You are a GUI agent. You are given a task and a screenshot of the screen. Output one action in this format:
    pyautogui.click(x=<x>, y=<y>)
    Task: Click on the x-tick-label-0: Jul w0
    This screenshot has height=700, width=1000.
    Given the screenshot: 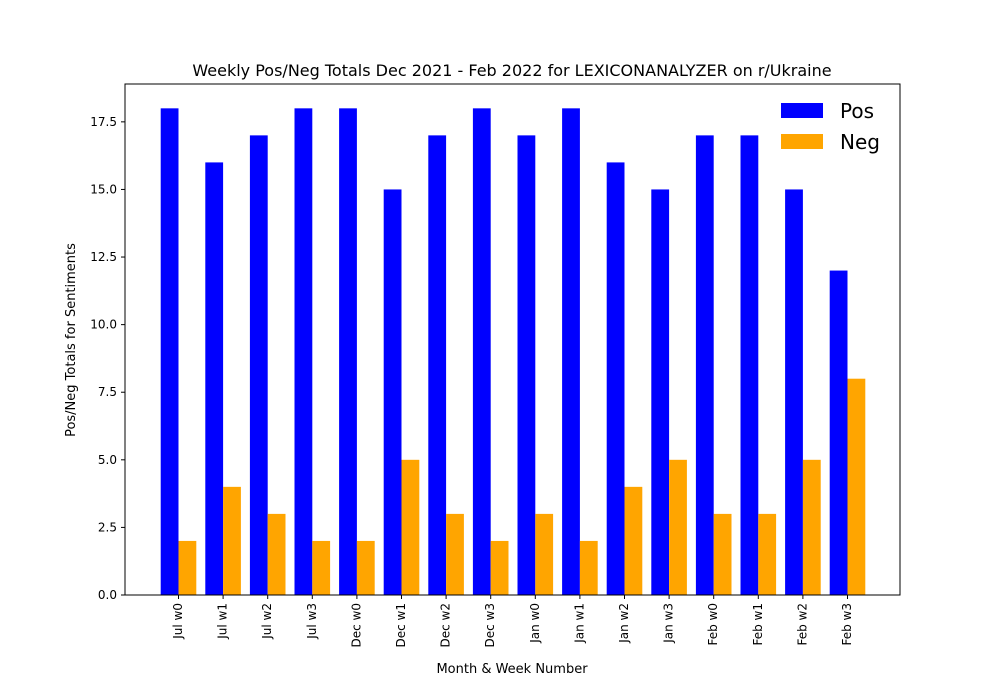 What is the action you would take?
    pyautogui.click(x=178, y=621)
    